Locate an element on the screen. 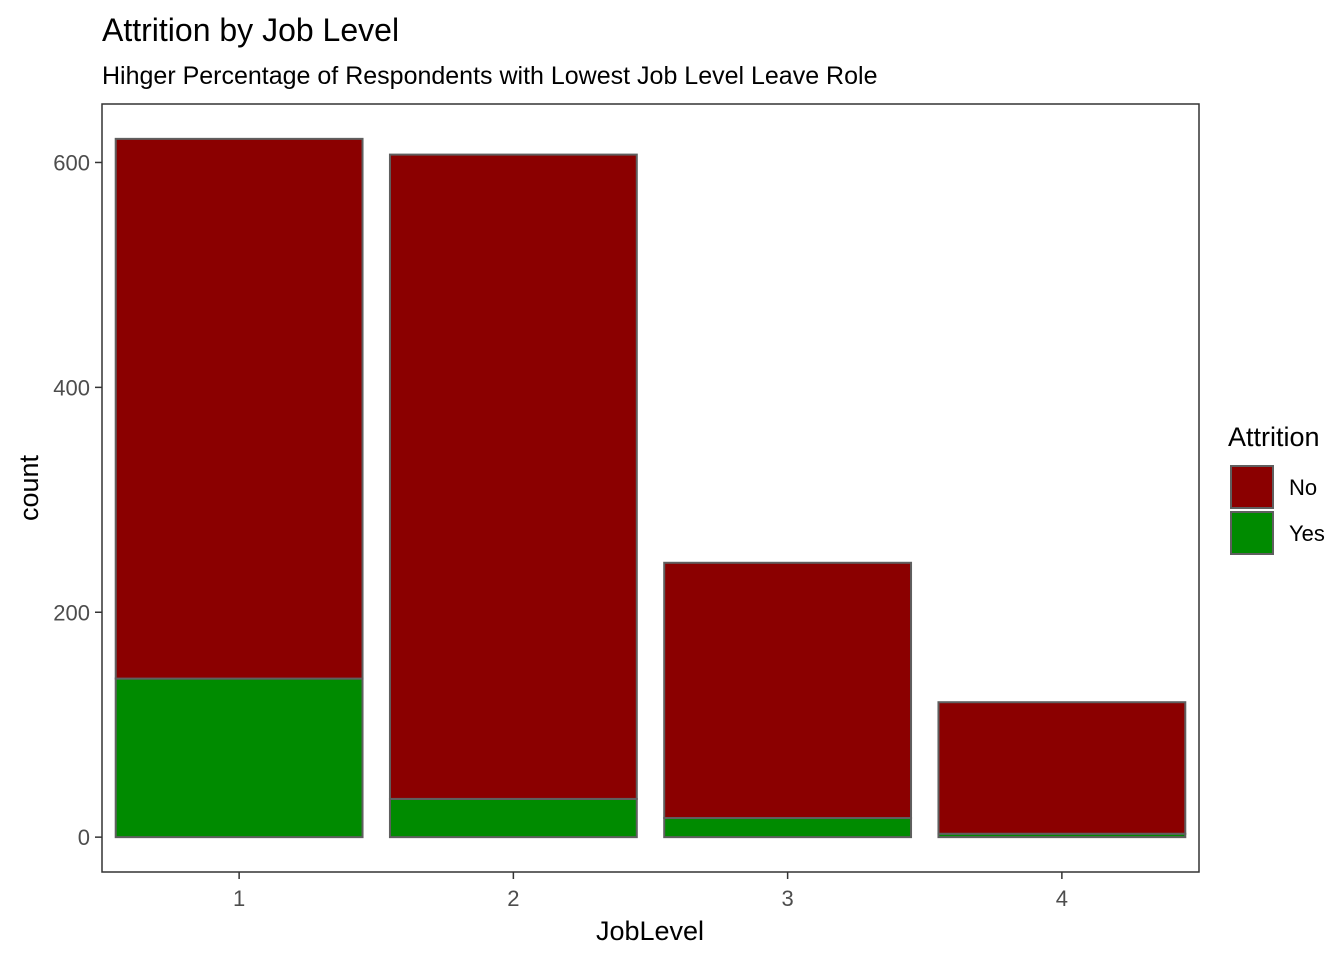 The image size is (1344, 965). y-axis-label: count is located at coordinates (29, 487).